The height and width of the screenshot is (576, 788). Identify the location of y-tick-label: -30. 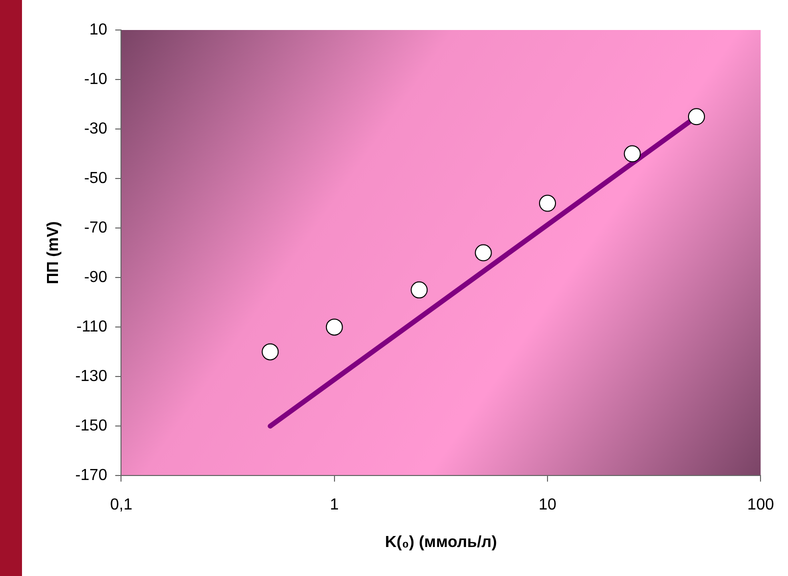
(96, 129).